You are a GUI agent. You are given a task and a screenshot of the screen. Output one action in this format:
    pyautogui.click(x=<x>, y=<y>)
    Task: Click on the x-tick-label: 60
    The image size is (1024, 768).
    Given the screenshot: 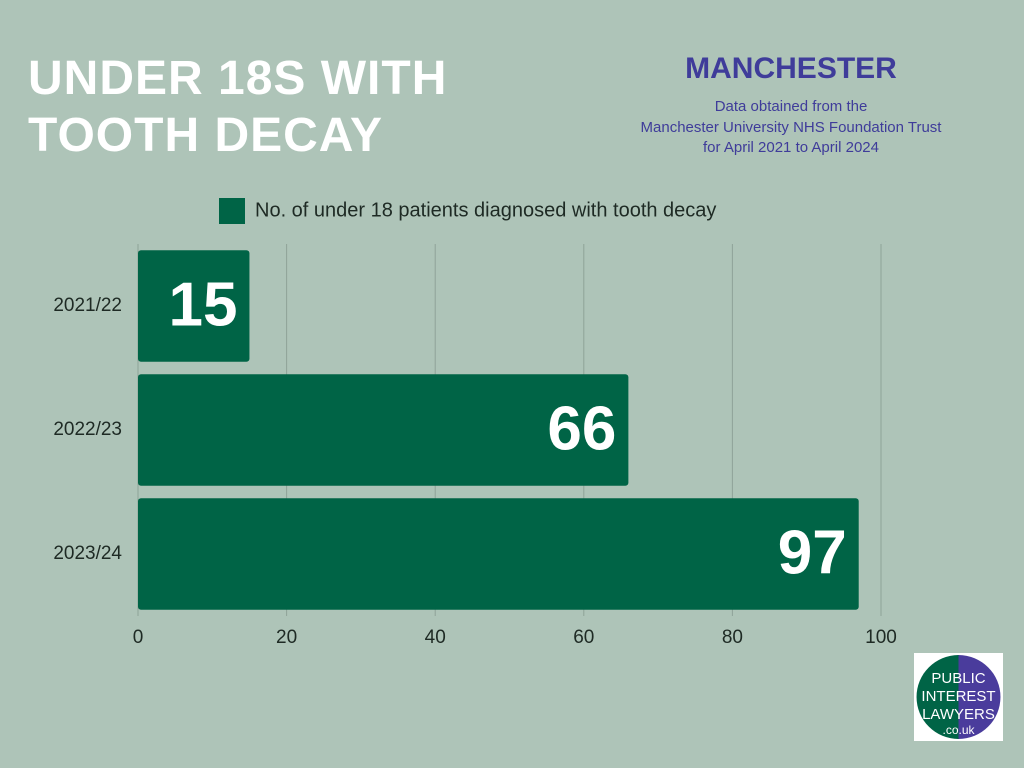 What is the action you would take?
    pyautogui.click(x=583, y=637)
    